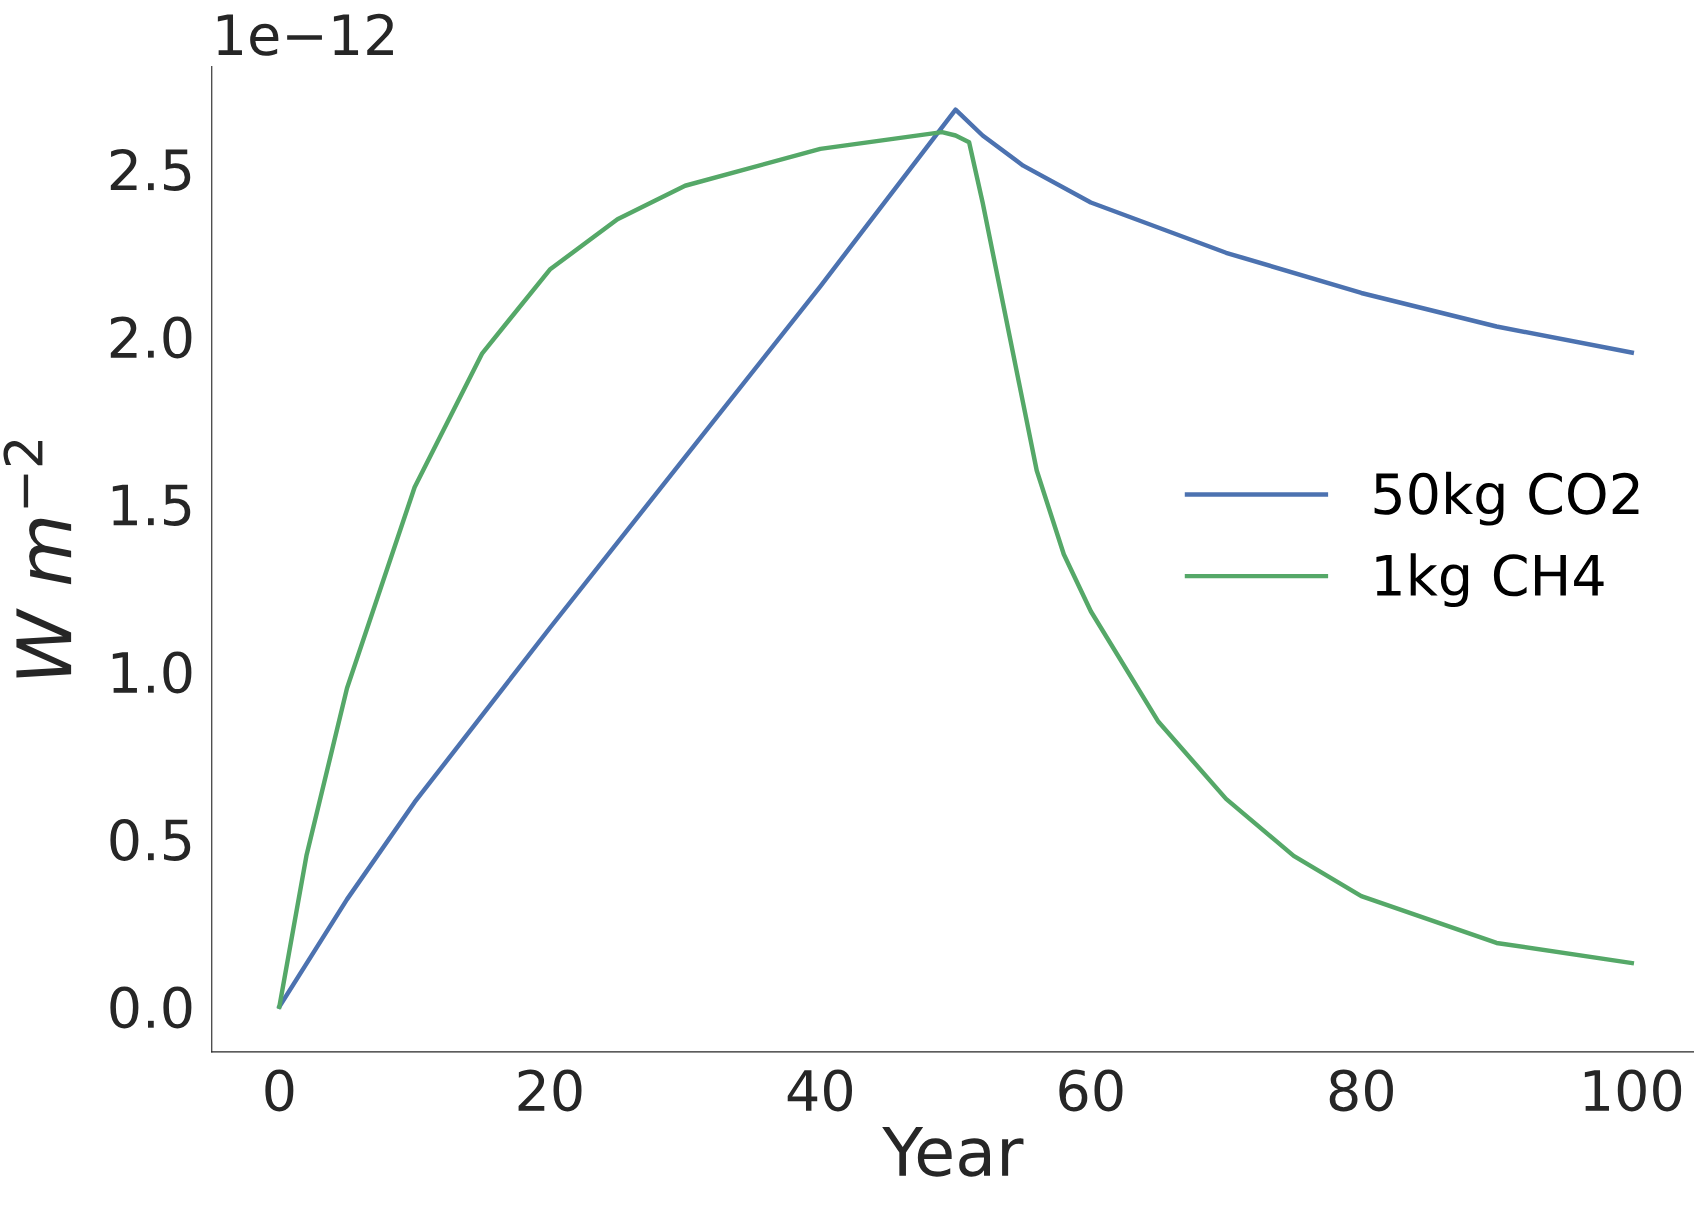 This screenshot has width=1694, height=1209. I want to click on y-tick-label: 0.5, so click(150, 839).